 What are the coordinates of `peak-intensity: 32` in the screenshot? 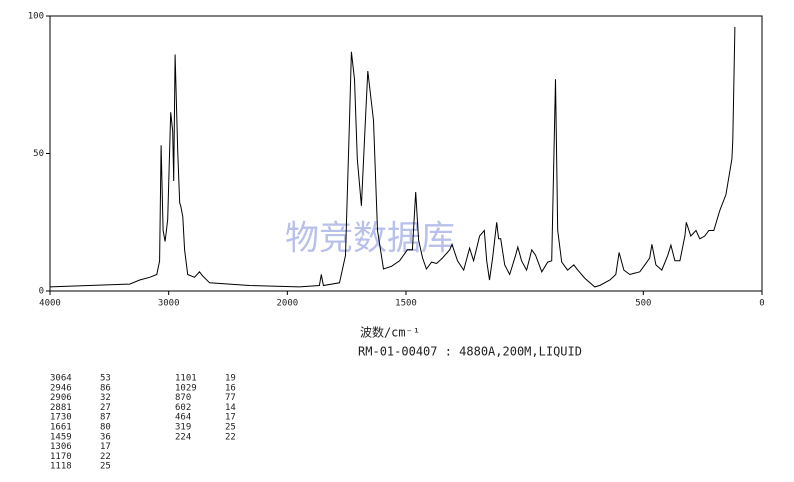 It's located at (105, 398).